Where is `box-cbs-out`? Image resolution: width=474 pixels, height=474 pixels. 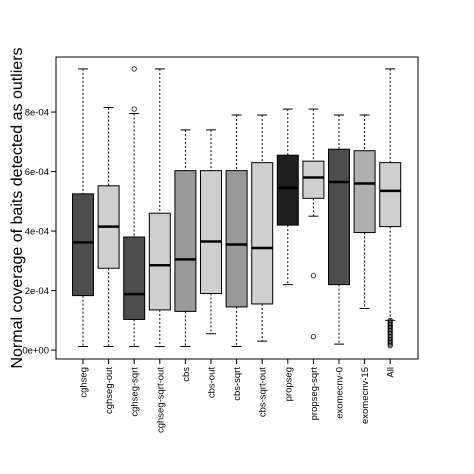 box-cbs-out is located at coordinates (211, 232).